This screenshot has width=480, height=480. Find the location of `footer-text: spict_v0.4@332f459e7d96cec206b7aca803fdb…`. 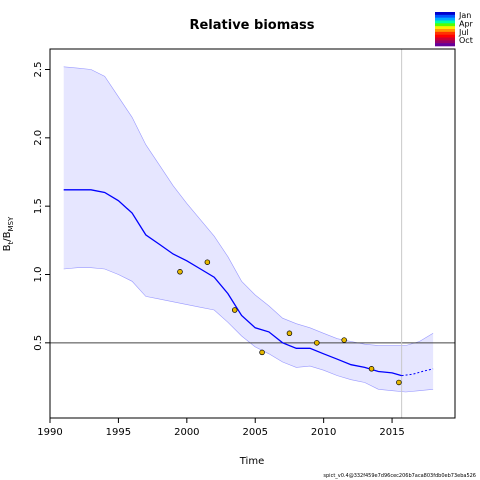

footer-text: spict_v0.4@332f459e7d96cec206b7aca803fdb… is located at coordinates (399, 476).